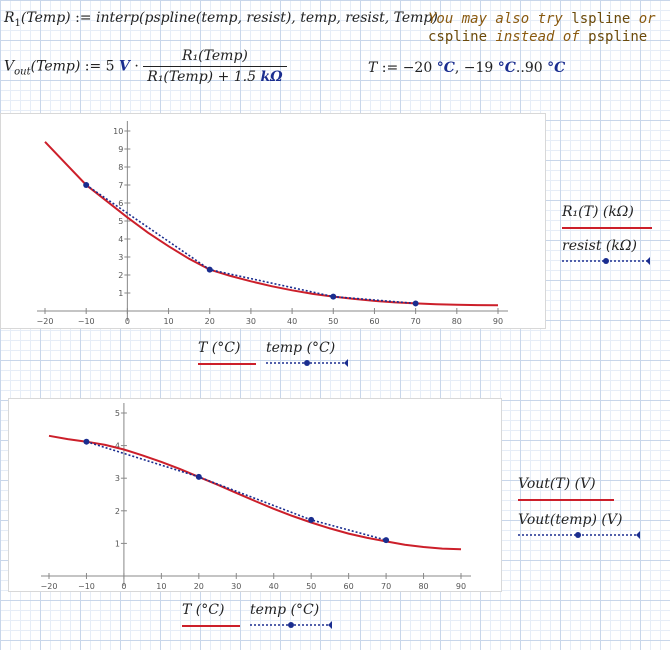 The width and height of the screenshot is (670, 650). Describe the element at coordinates (307, 363) in the screenshot. I see `plot1-legend-temp-swatch` at that location.